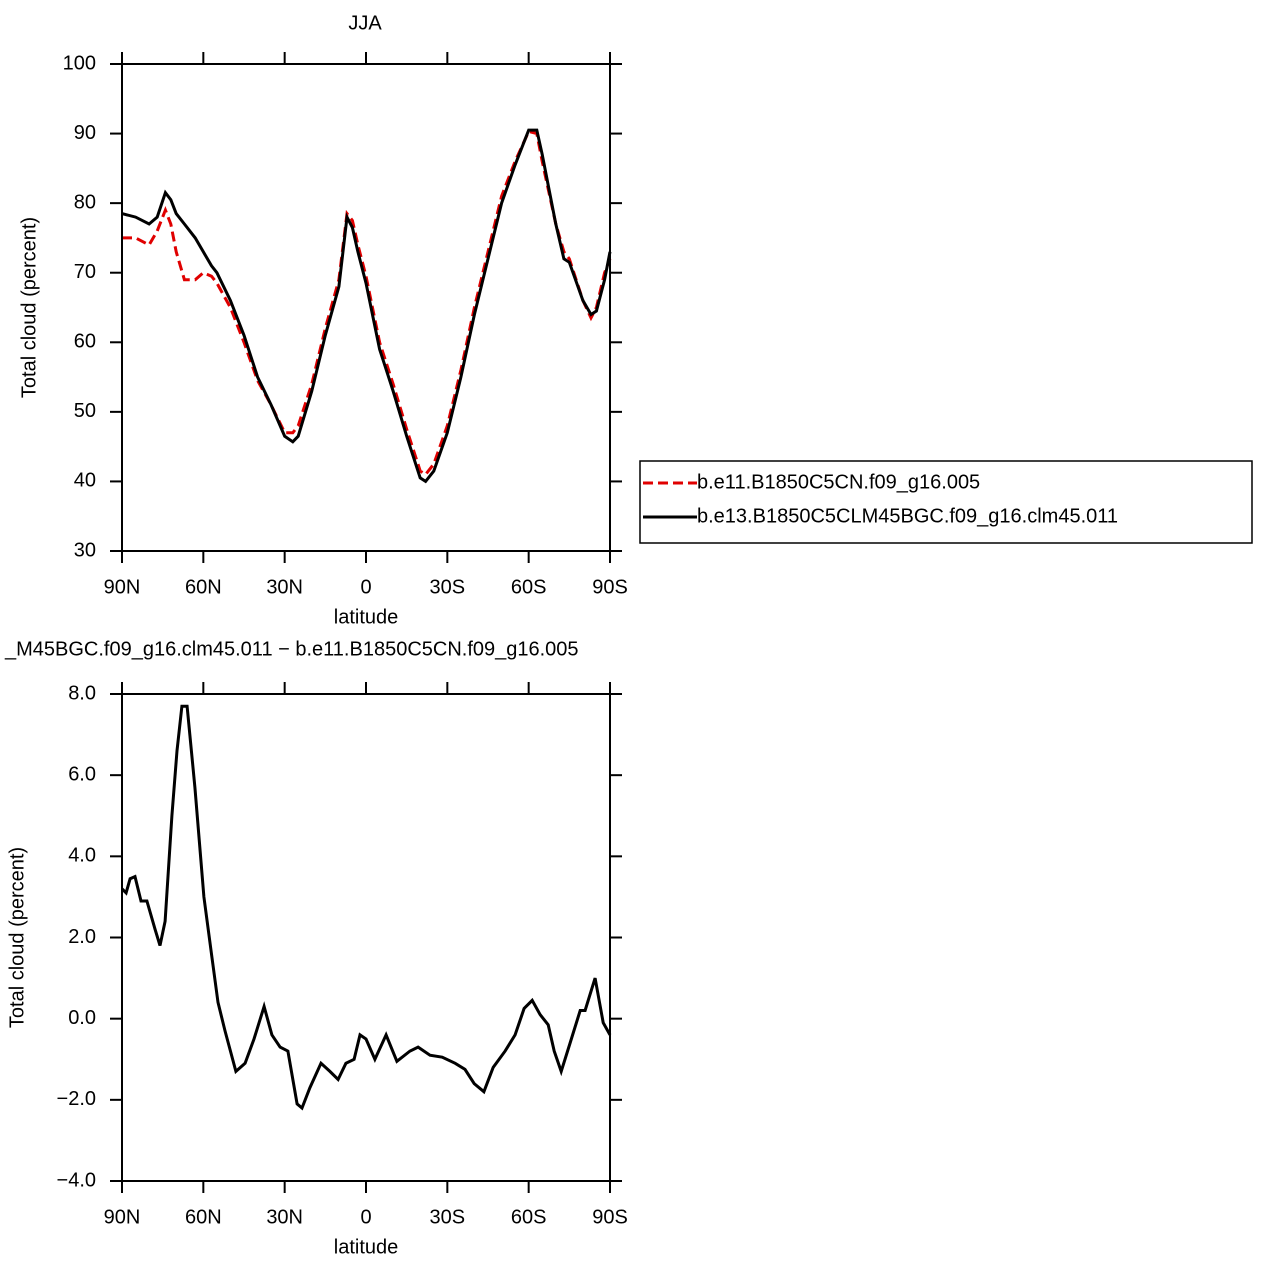  What do you see at coordinates (82, 937) in the screenshot?
I see `y-tick-label: 2.0` at bounding box center [82, 937].